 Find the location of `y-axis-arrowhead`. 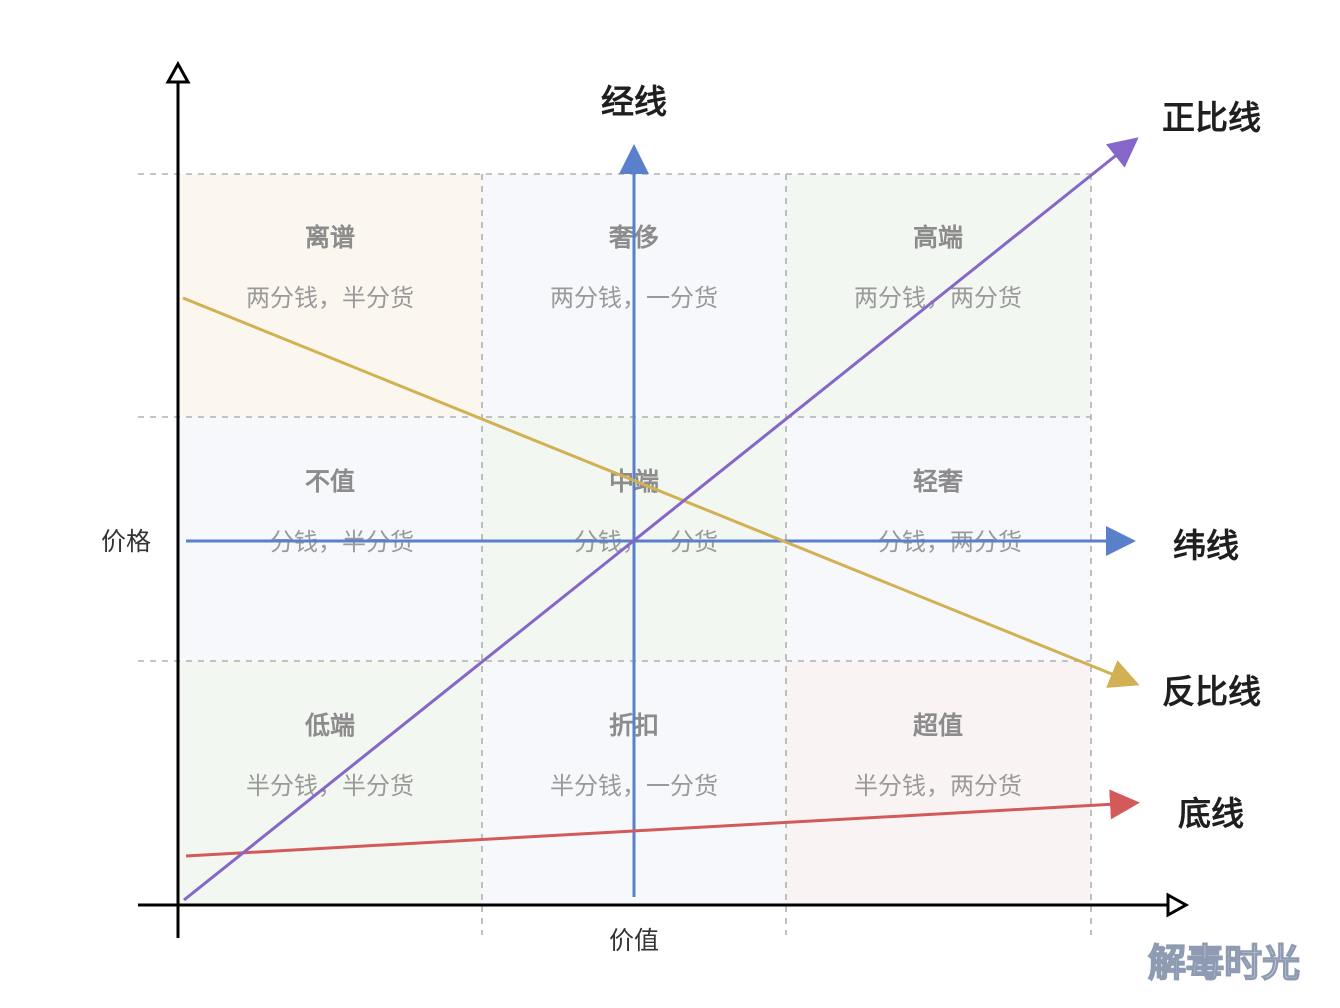

y-axis-arrowhead is located at coordinates (178, 72).